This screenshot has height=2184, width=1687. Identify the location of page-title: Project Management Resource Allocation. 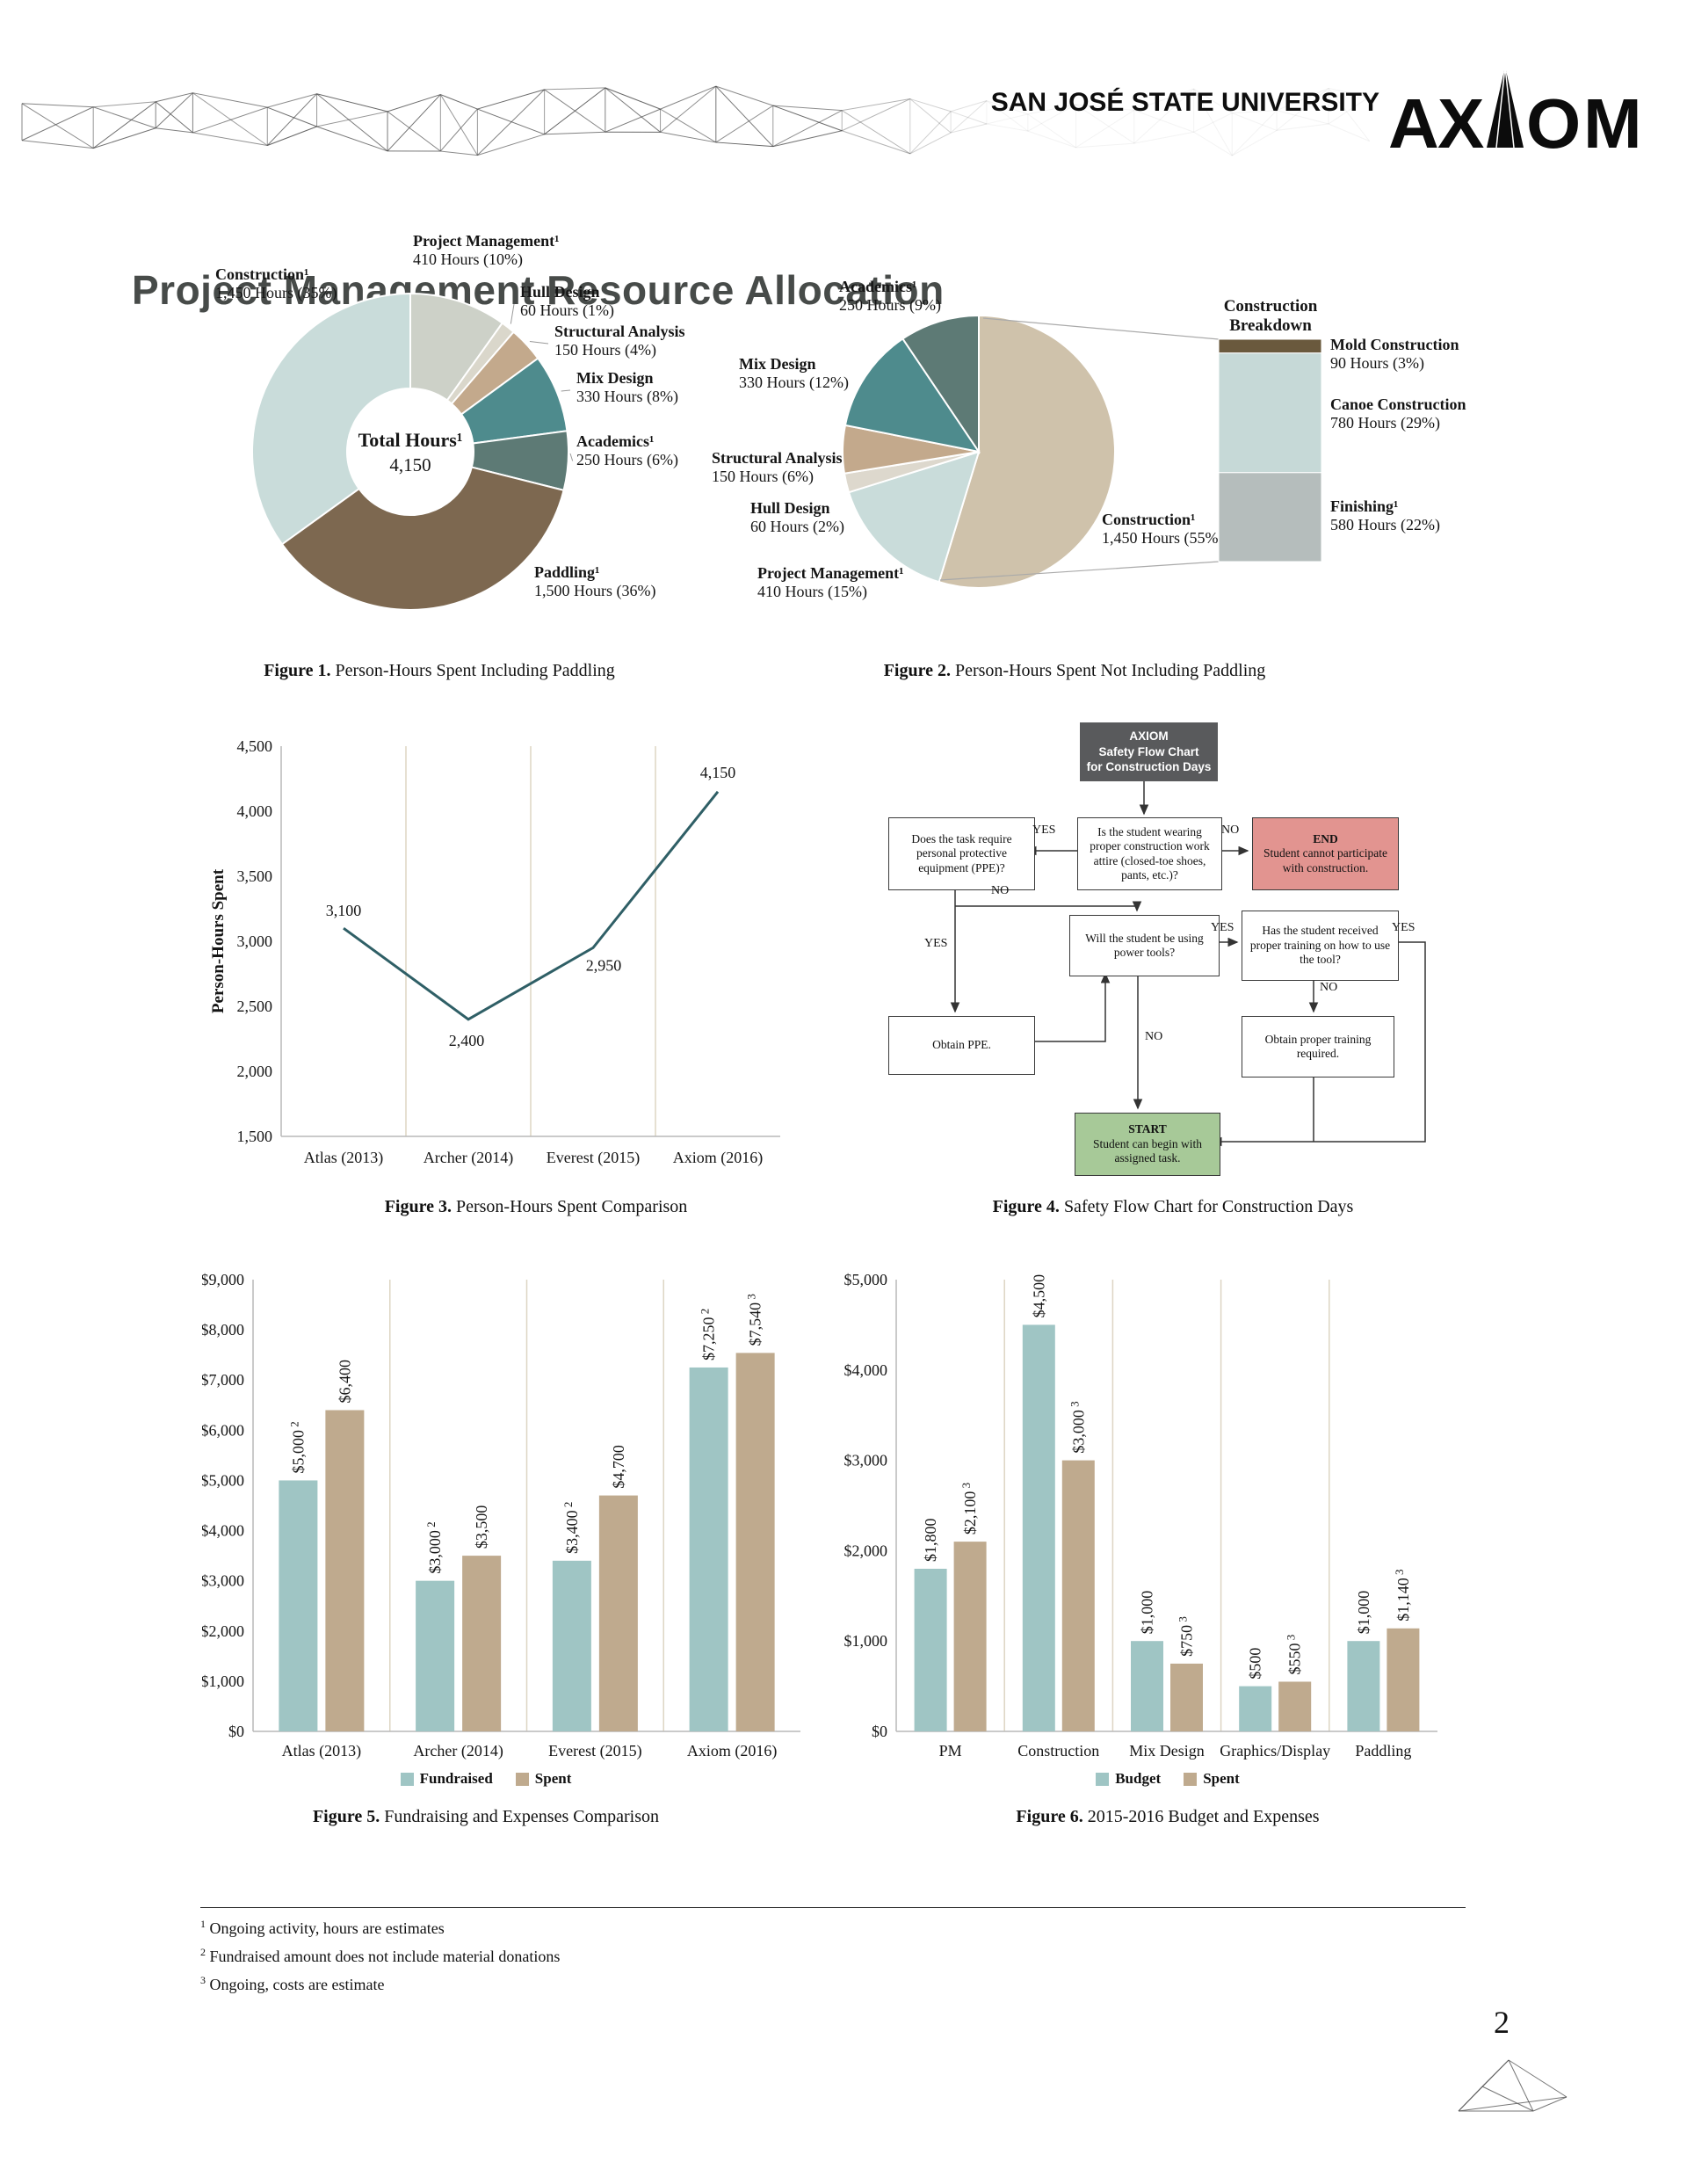
(538, 290).